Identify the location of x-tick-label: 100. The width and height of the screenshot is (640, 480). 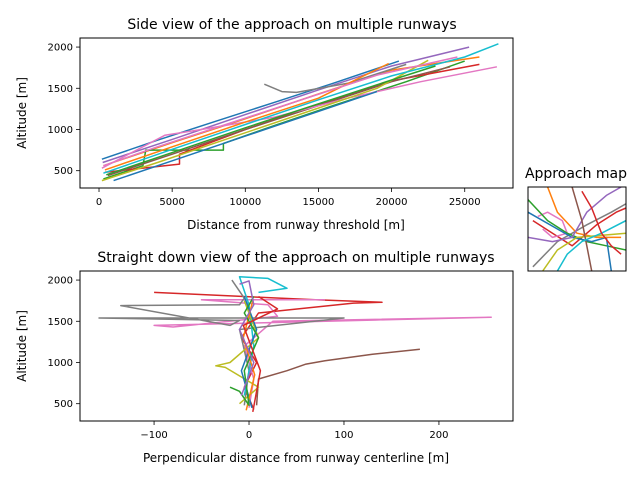
(343, 435).